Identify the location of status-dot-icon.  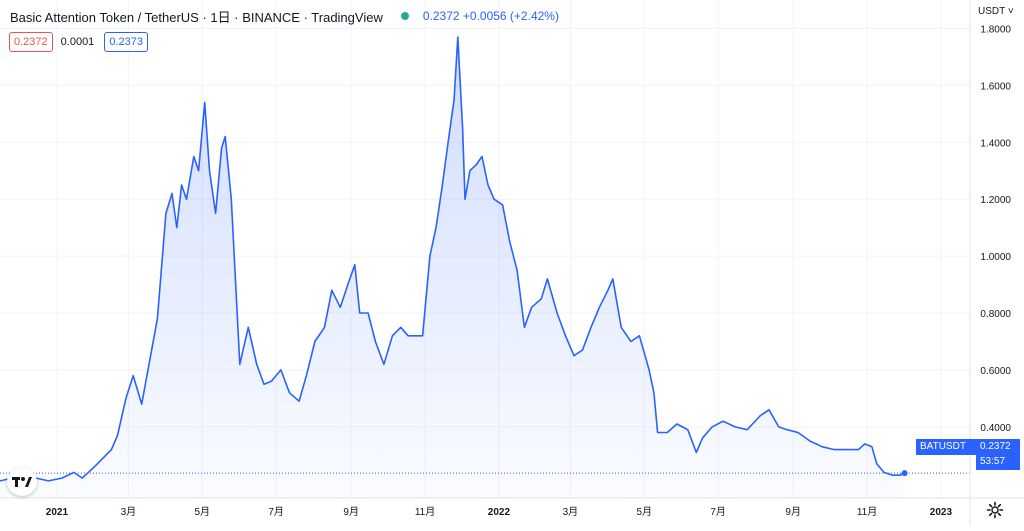
(405, 16).